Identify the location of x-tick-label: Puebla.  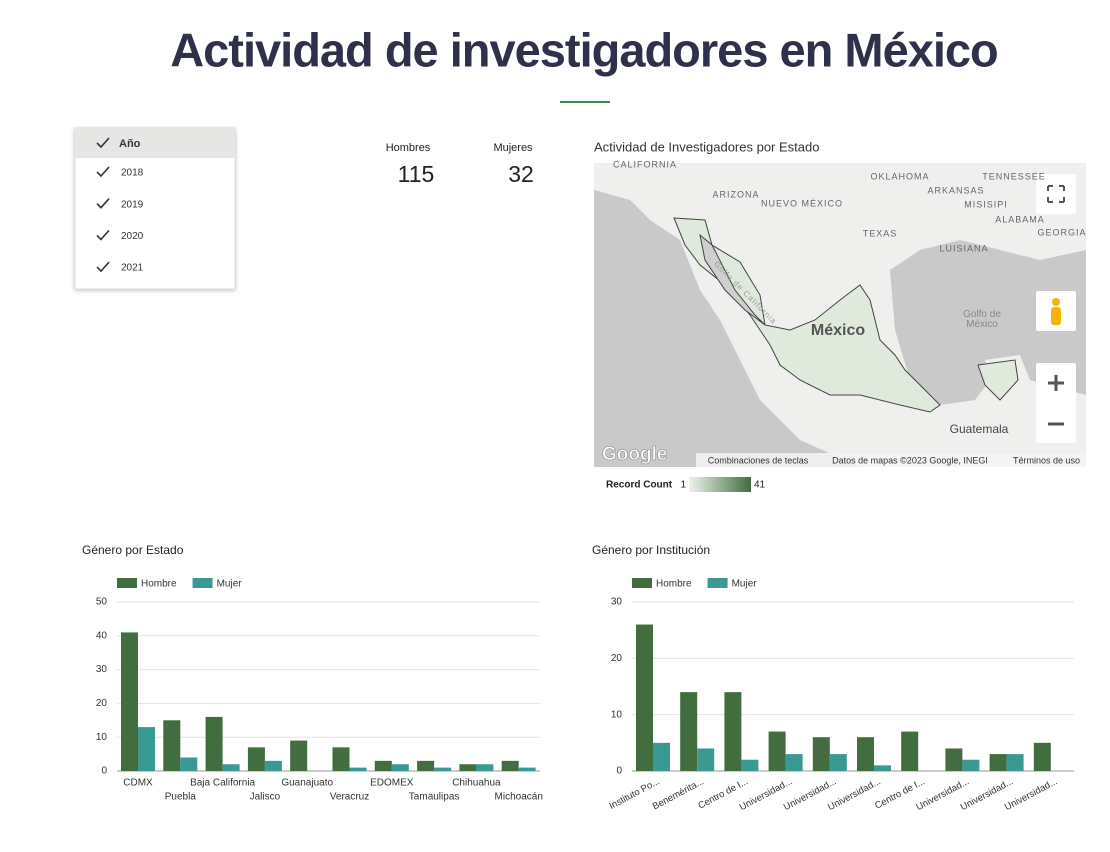
(181, 797).